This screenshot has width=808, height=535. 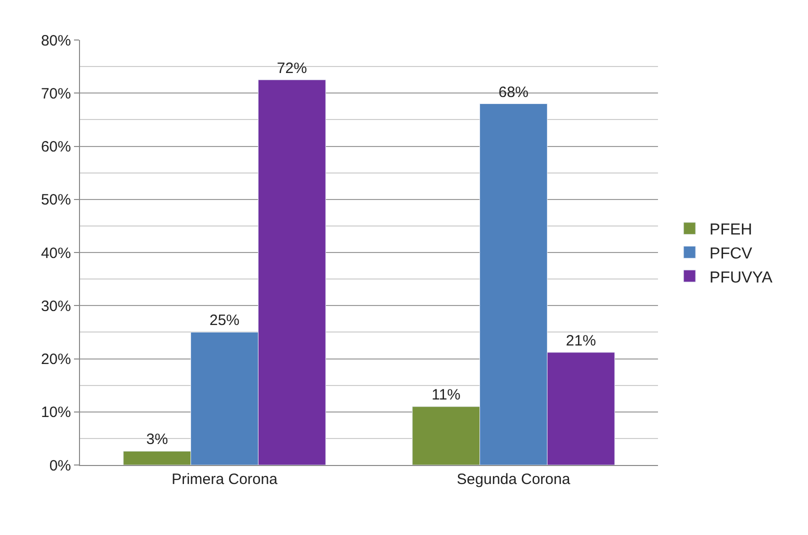 I want to click on data-label: 21%, so click(x=581, y=341).